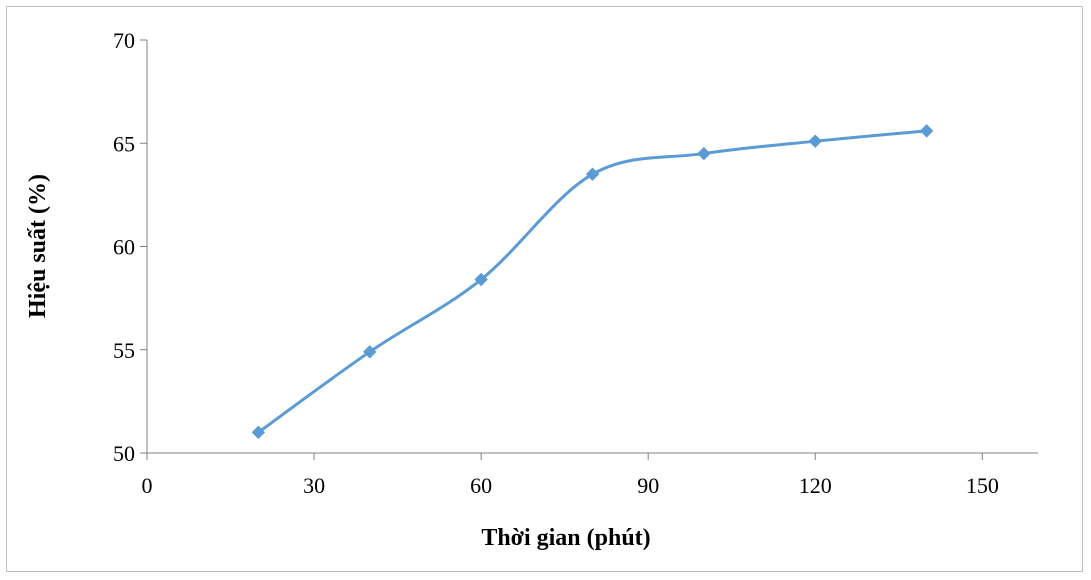 The image size is (1091, 580). What do you see at coordinates (570, 485) in the screenshot?
I see `x-tick-labels: 0 30 60 90 120 150` at bounding box center [570, 485].